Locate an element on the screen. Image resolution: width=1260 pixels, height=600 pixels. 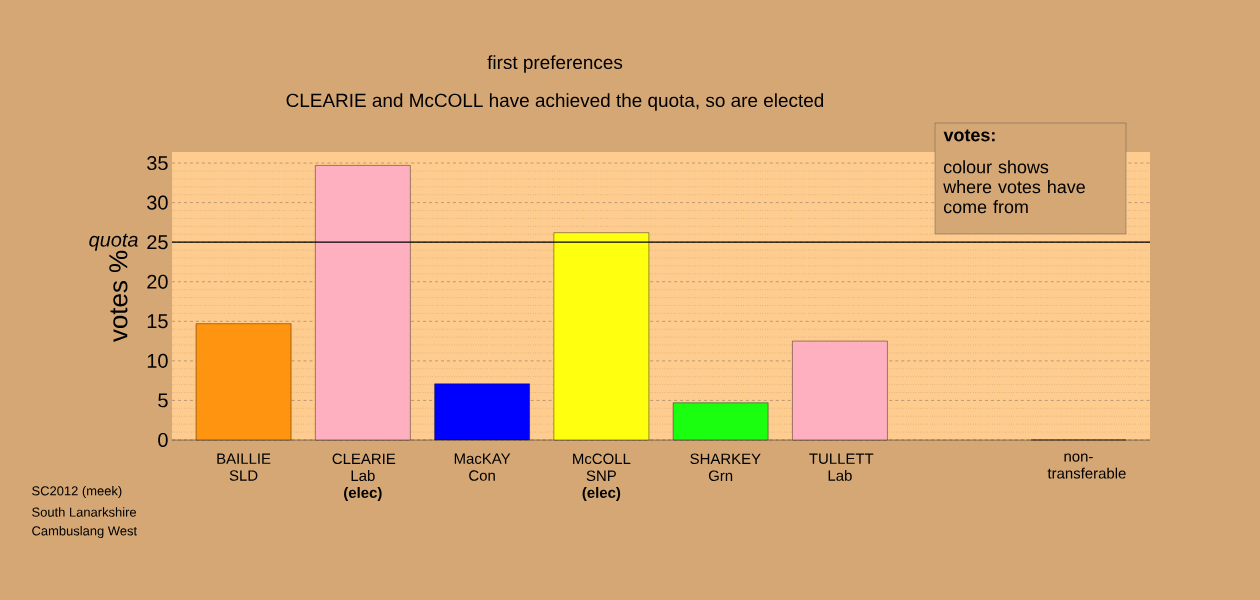
y-tick-label: 20 is located at coordinates (157, 281).